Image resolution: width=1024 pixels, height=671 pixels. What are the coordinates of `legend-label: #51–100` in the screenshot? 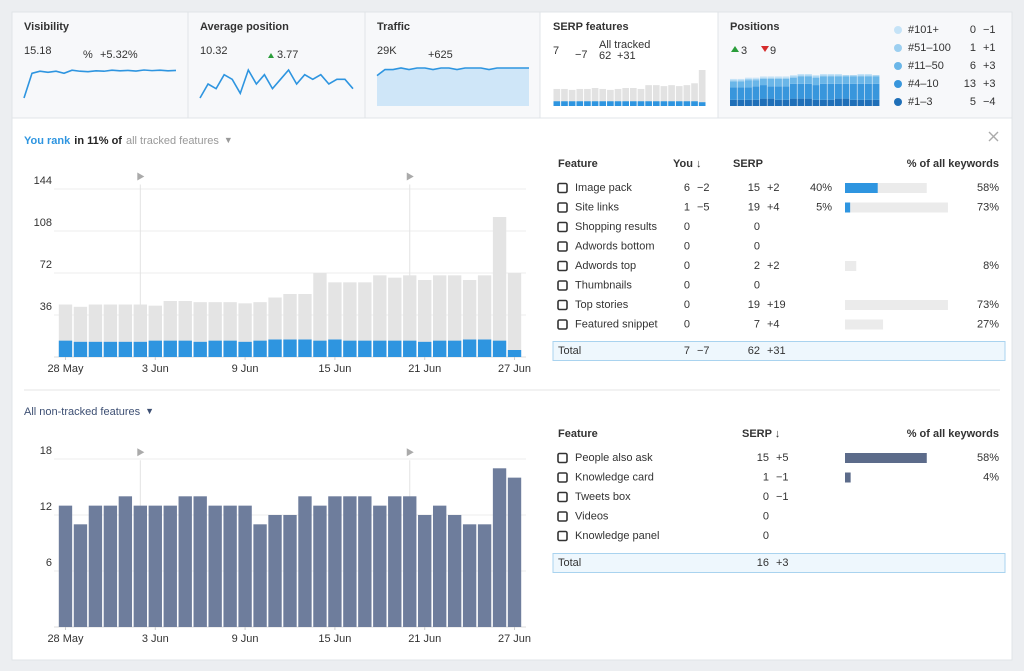 It's located at (929, 48).